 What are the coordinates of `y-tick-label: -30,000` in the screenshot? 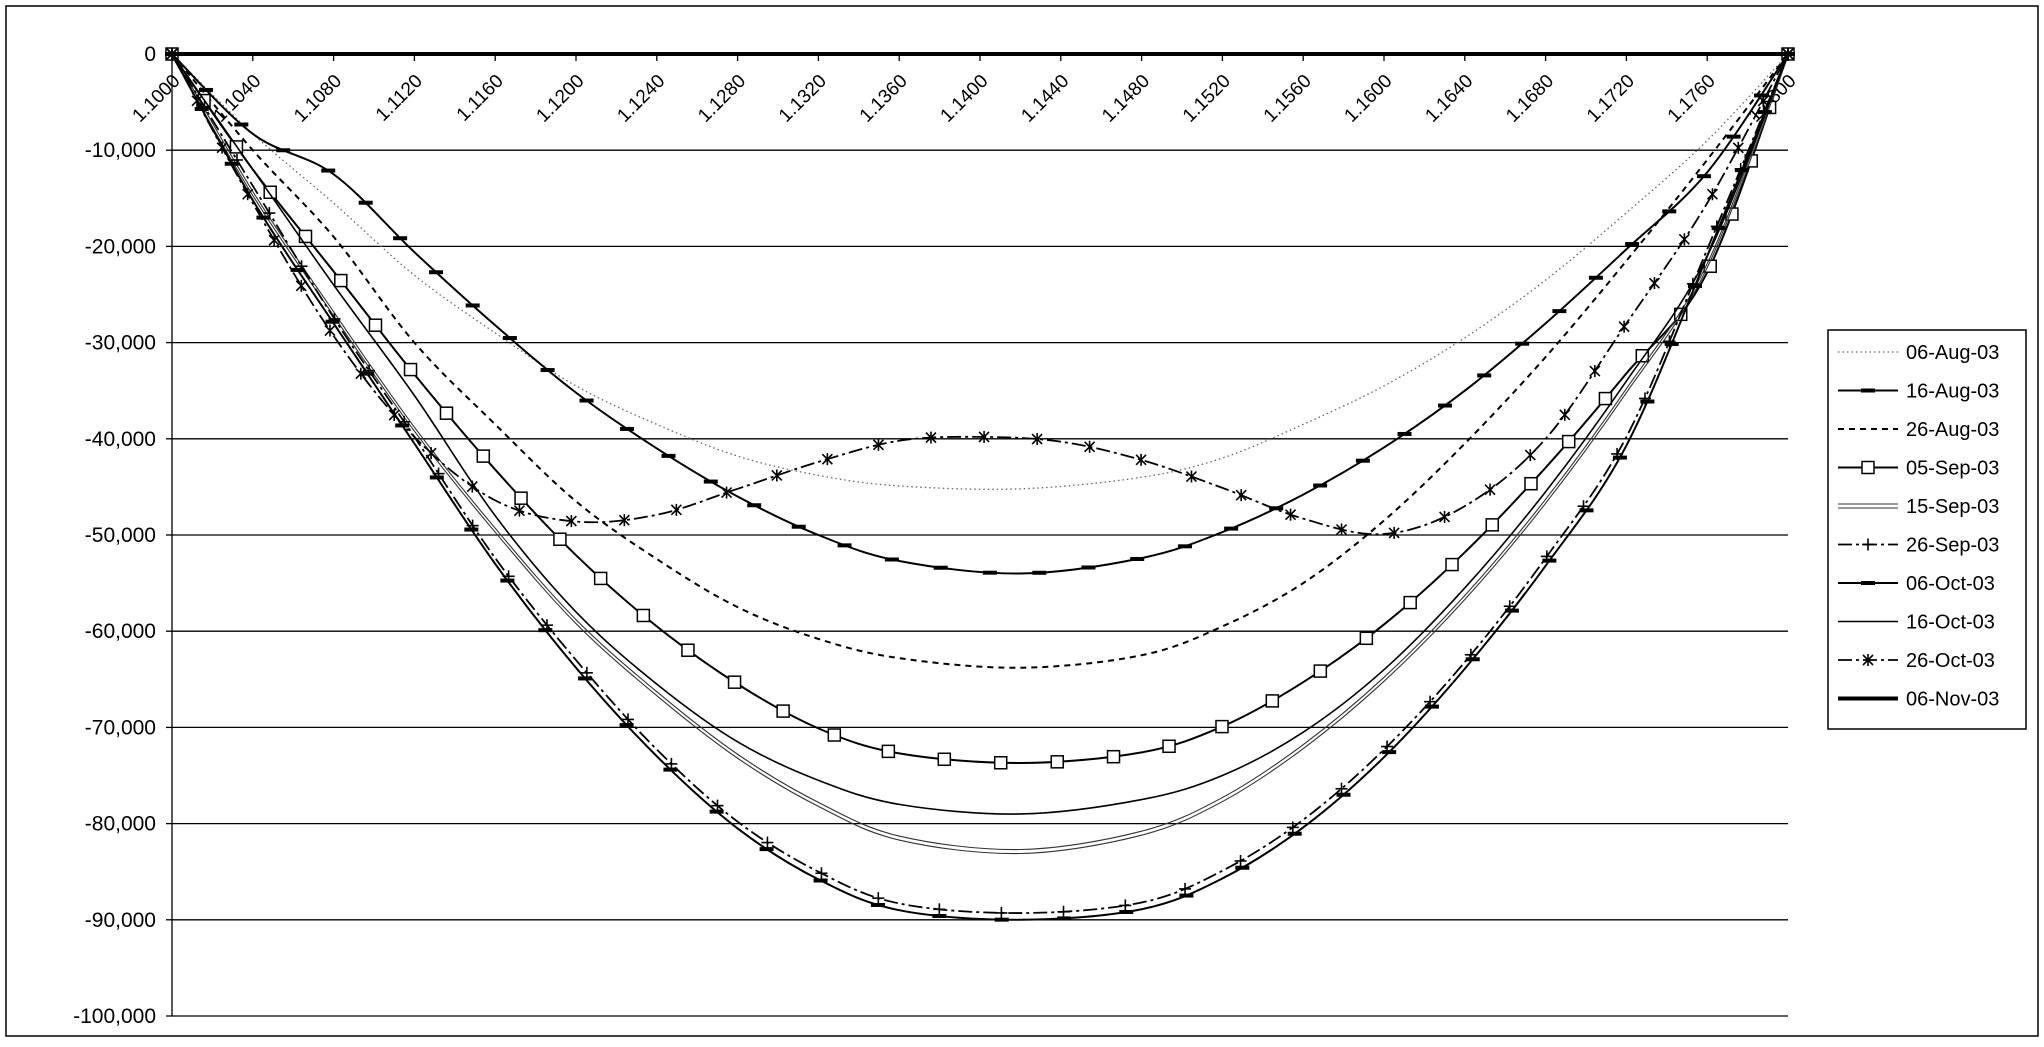 It's located at (120, 343).